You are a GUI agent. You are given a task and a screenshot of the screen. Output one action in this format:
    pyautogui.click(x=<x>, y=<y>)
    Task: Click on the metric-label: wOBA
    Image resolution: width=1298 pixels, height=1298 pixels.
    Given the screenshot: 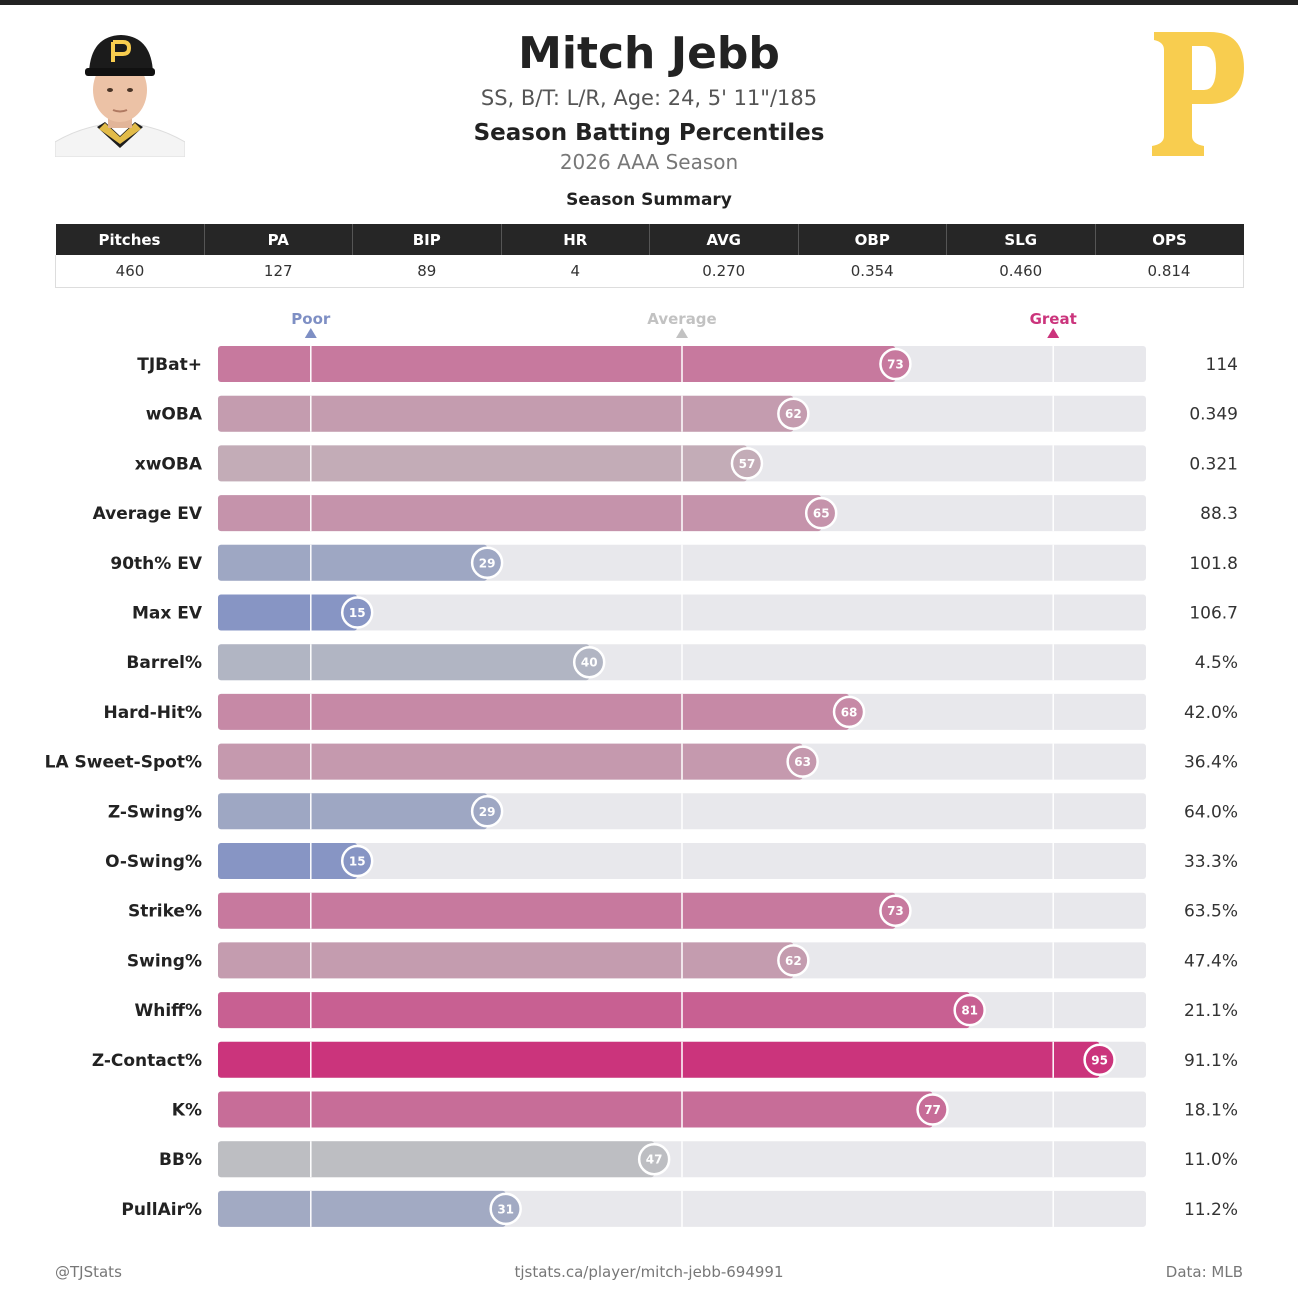 What is the action you would take?
    pyautogui.click(x=174, y=415)
    